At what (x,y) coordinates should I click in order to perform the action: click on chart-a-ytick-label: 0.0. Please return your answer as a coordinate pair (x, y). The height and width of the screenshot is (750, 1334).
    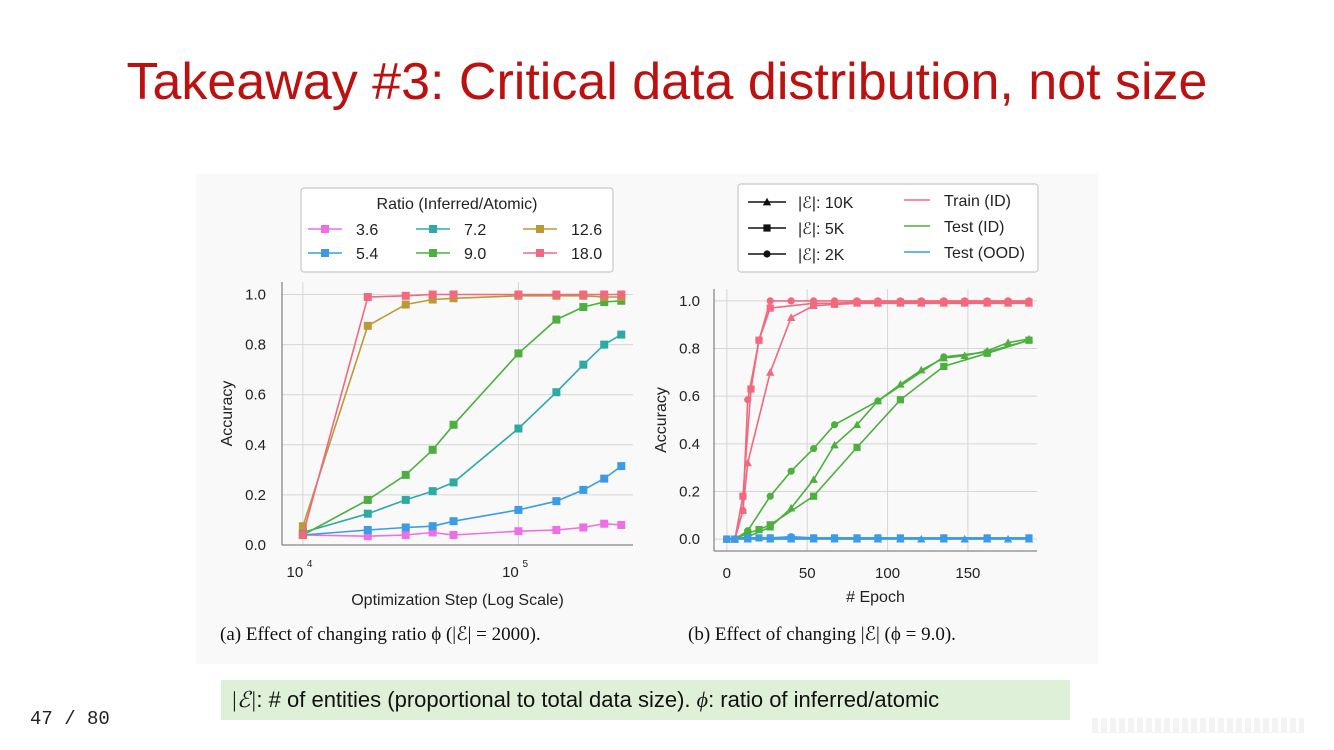
    Looking at the image, I should click on (255, 545).